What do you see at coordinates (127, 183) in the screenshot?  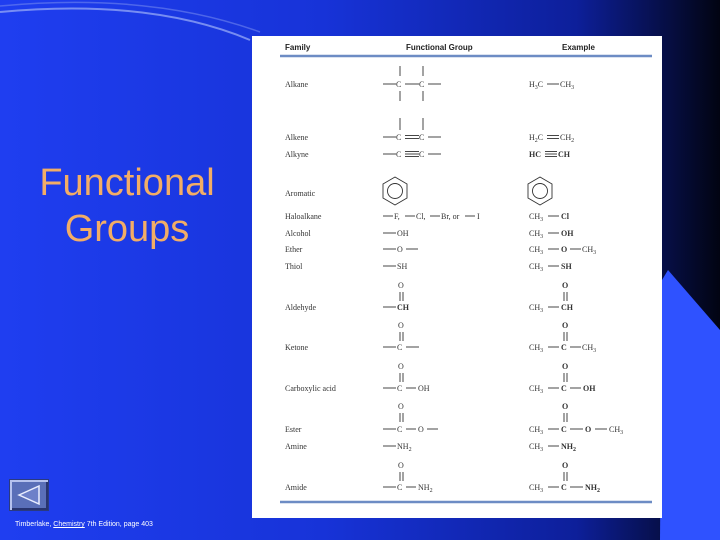 I see `slide-title-line-1: Functional` at bounding box center [127, 183].